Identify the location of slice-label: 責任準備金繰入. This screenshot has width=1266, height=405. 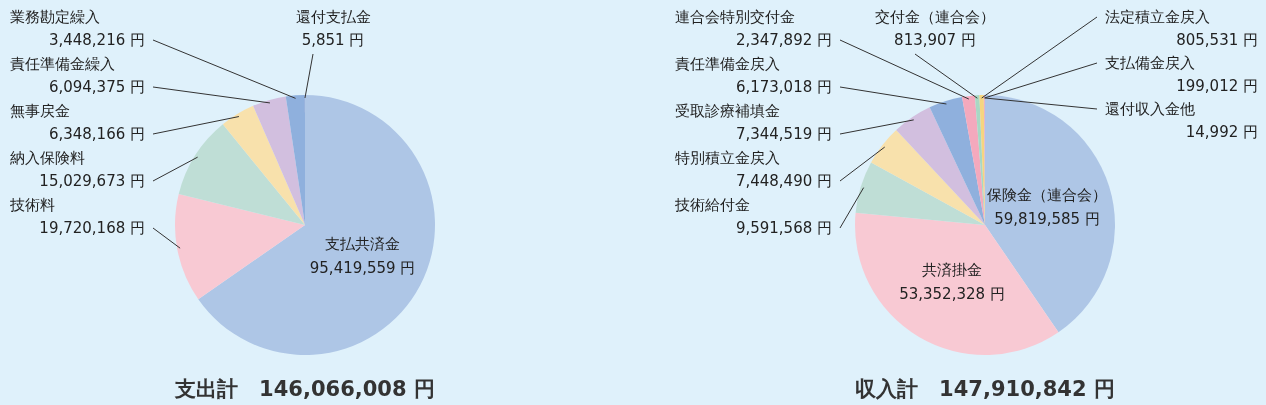
(62, 64).